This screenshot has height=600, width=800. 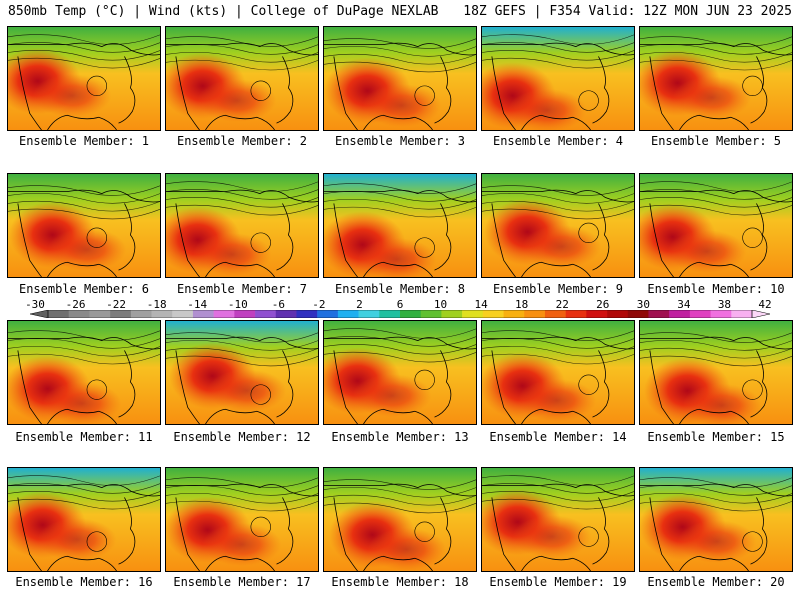 I want to click on ensemble-member-label: Ensemble Member: 5, so click(x=716, y=141).